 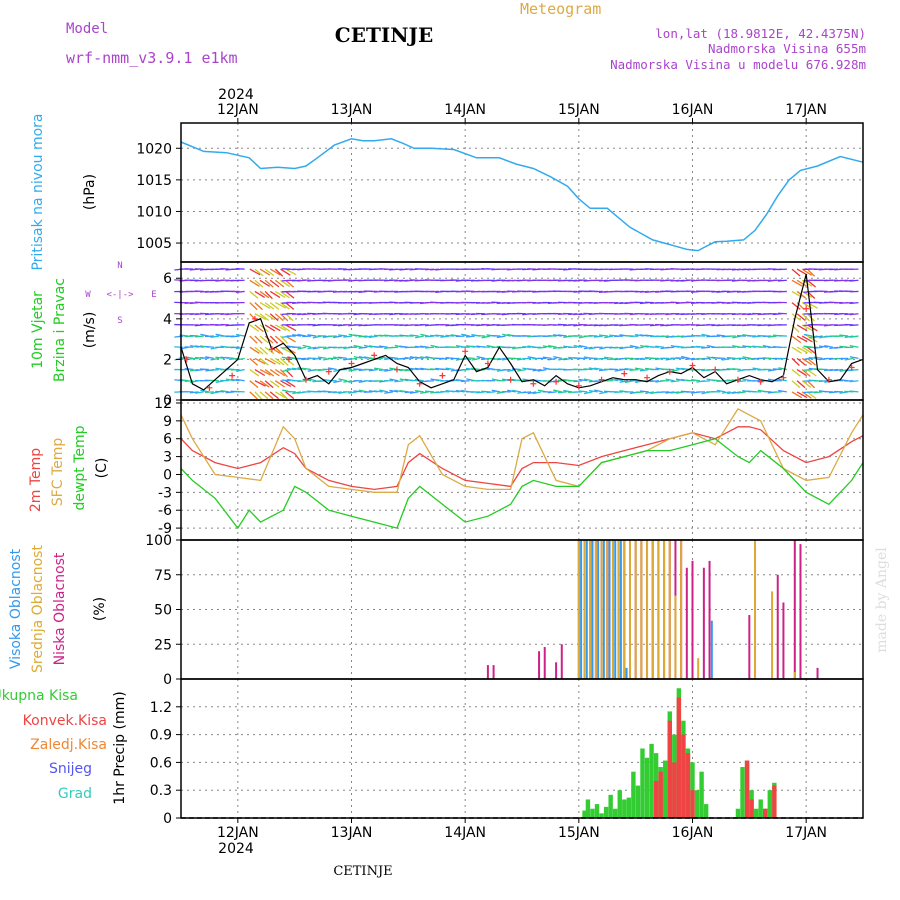 What do you see at coordinates (165, 493) in the screenshot?
I see `temp-ytick-label: -3` at bounding box center [165, 493].